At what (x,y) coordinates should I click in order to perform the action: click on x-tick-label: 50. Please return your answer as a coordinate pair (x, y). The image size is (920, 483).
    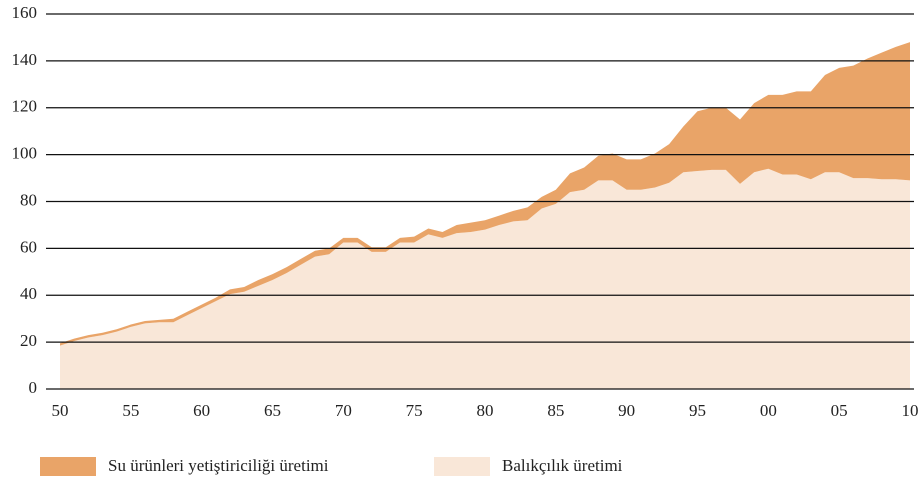
    Looking at the image, I should click on (60, 410).